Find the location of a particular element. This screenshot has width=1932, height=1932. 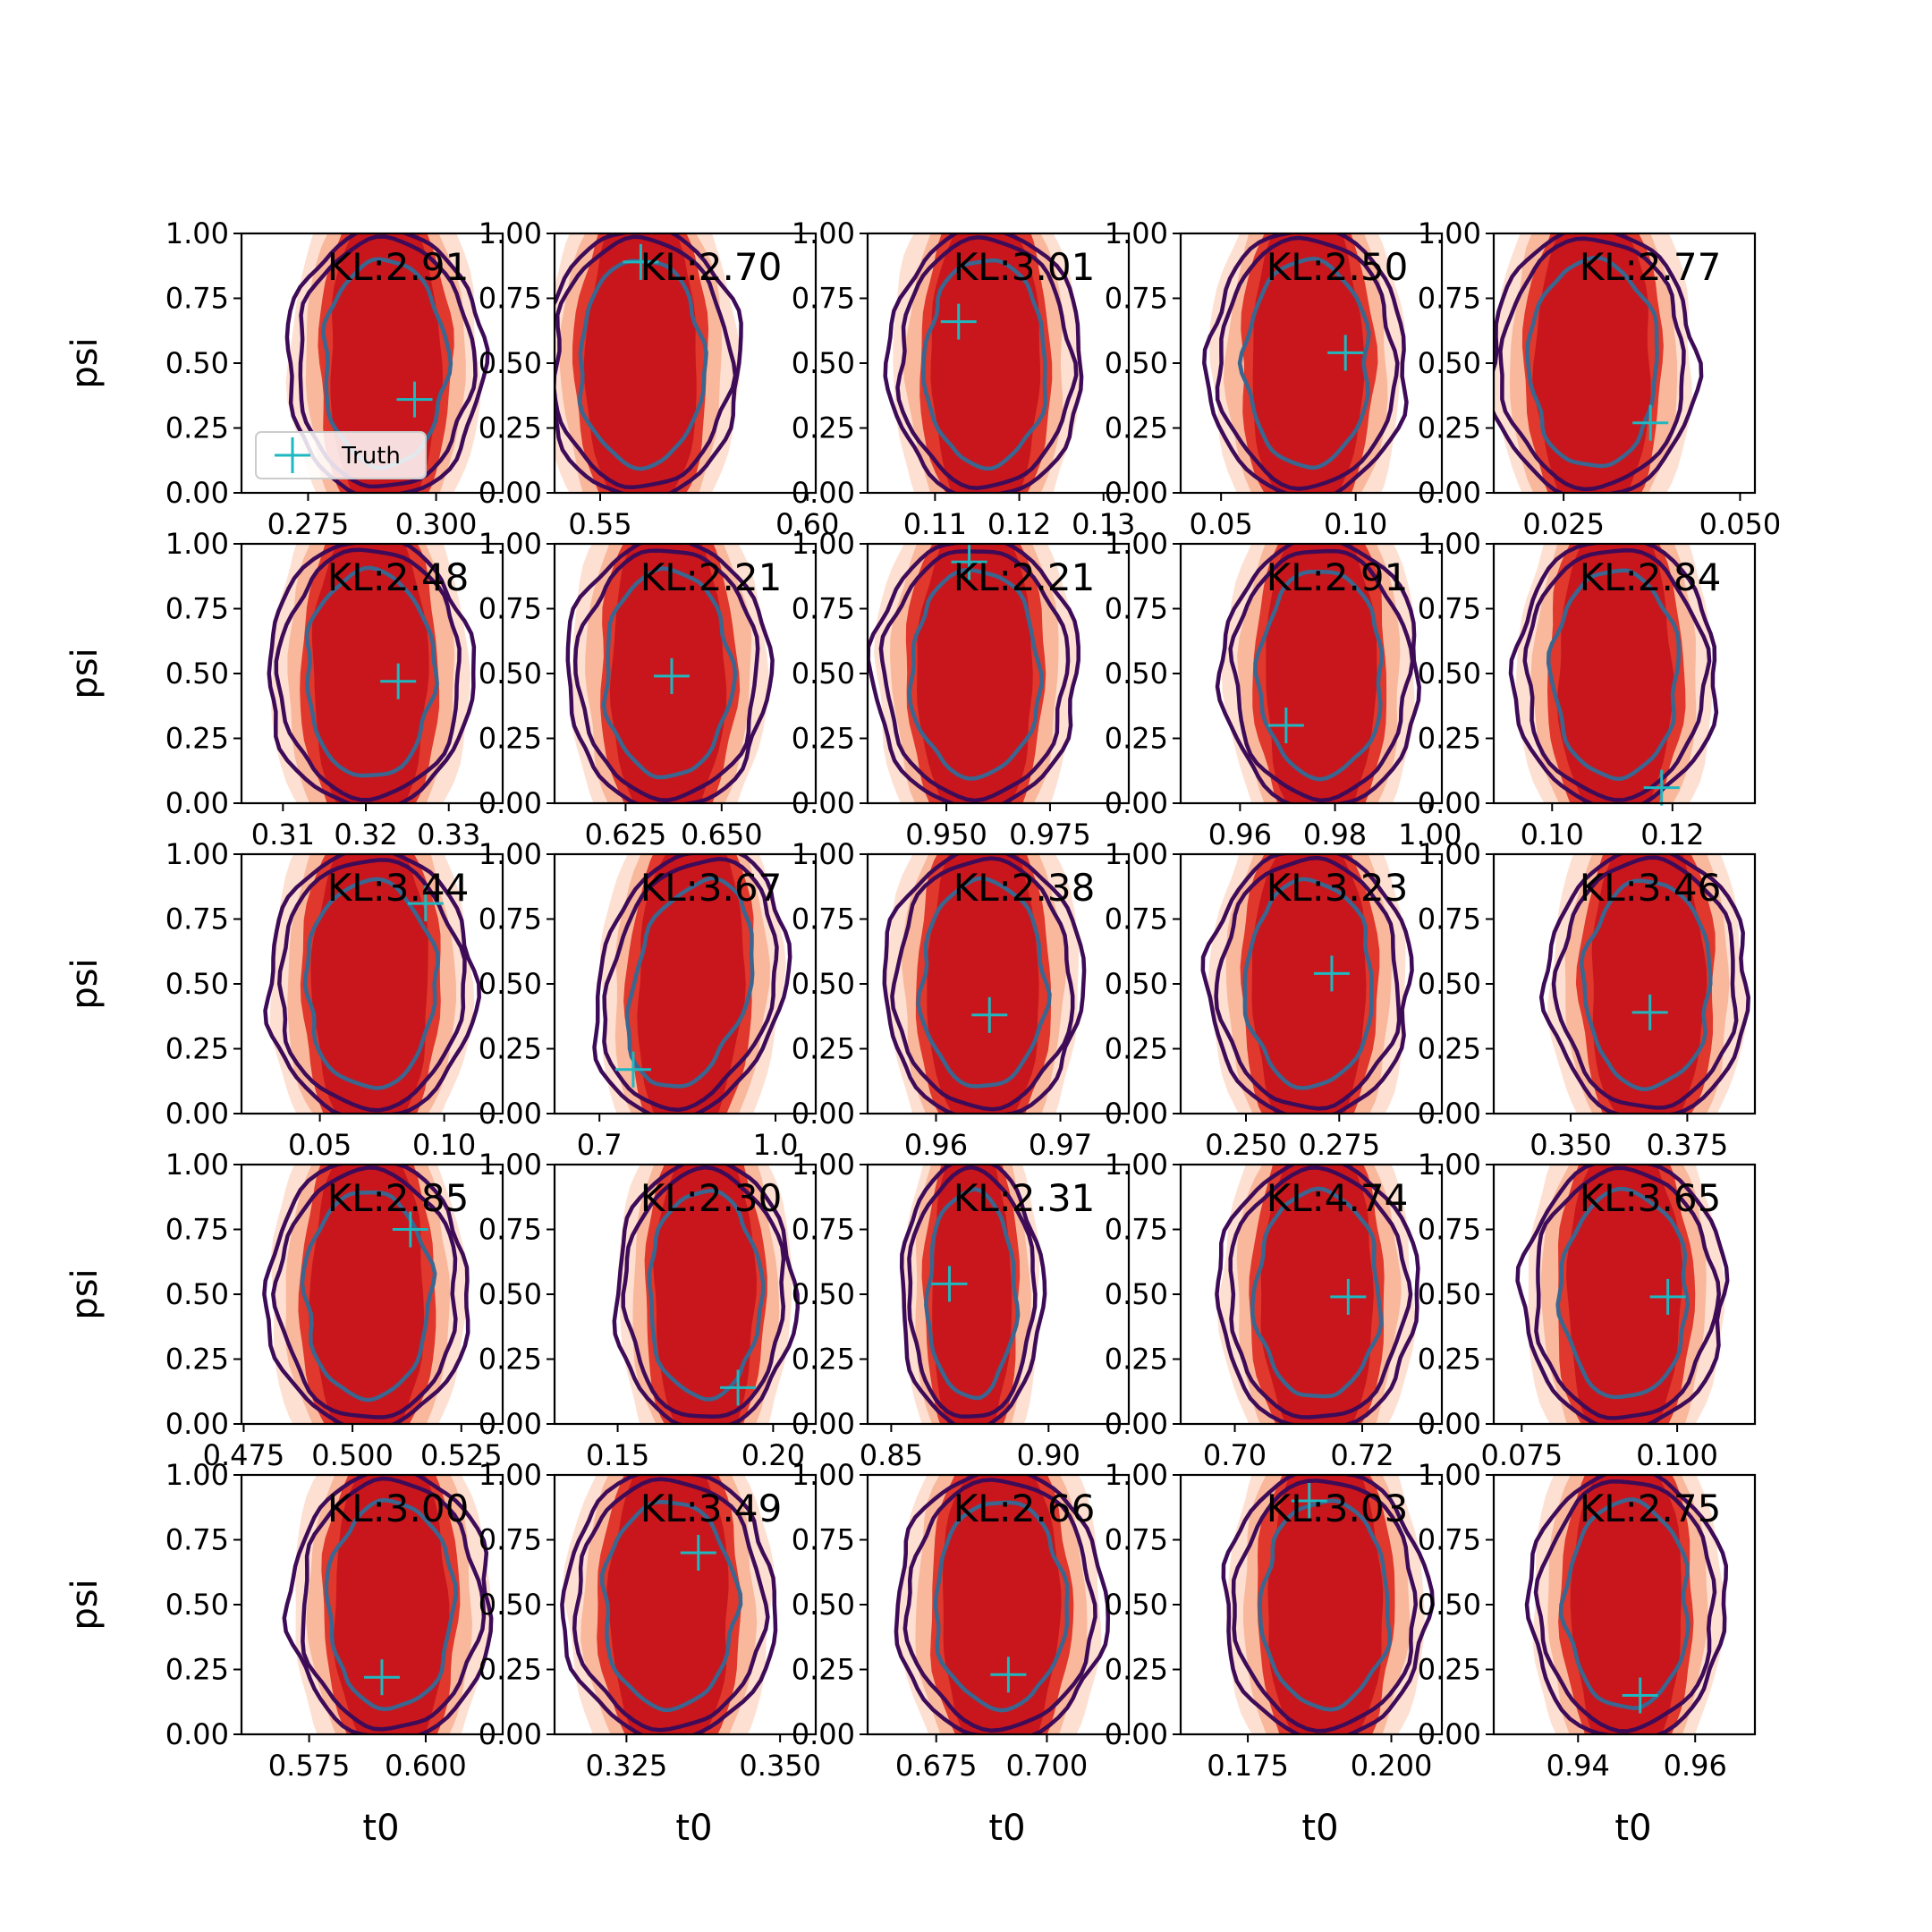

x-tick-label: 0.10 is located at coordinates (444, 1145).